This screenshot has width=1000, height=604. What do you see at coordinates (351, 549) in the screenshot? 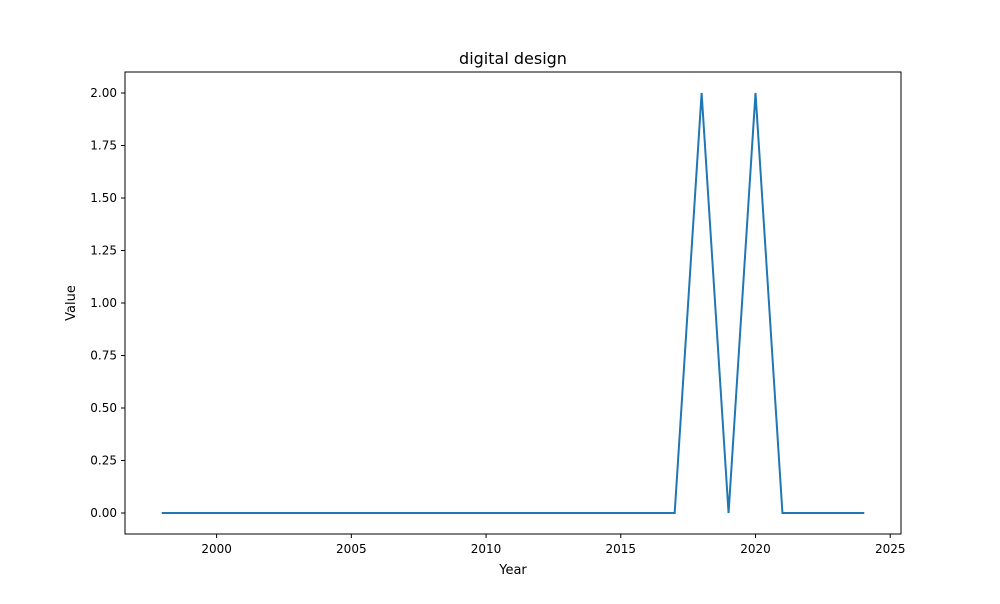
I see `x-tick-label: 2005` at bounding box center [351, 549].